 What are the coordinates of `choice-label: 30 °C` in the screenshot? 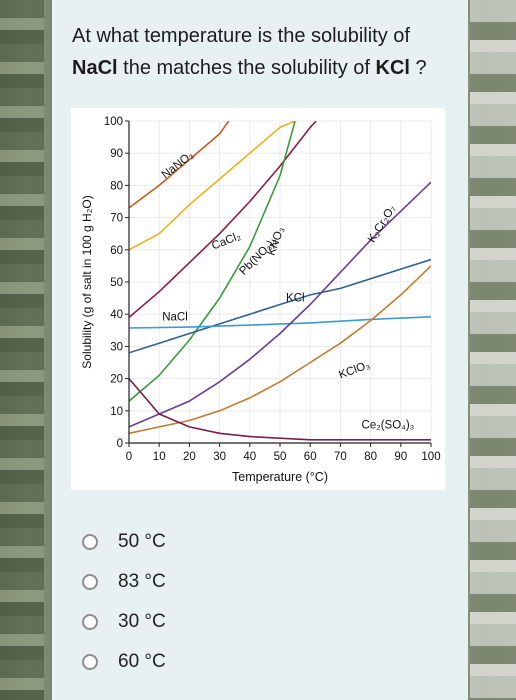 It's located at (142, 621).